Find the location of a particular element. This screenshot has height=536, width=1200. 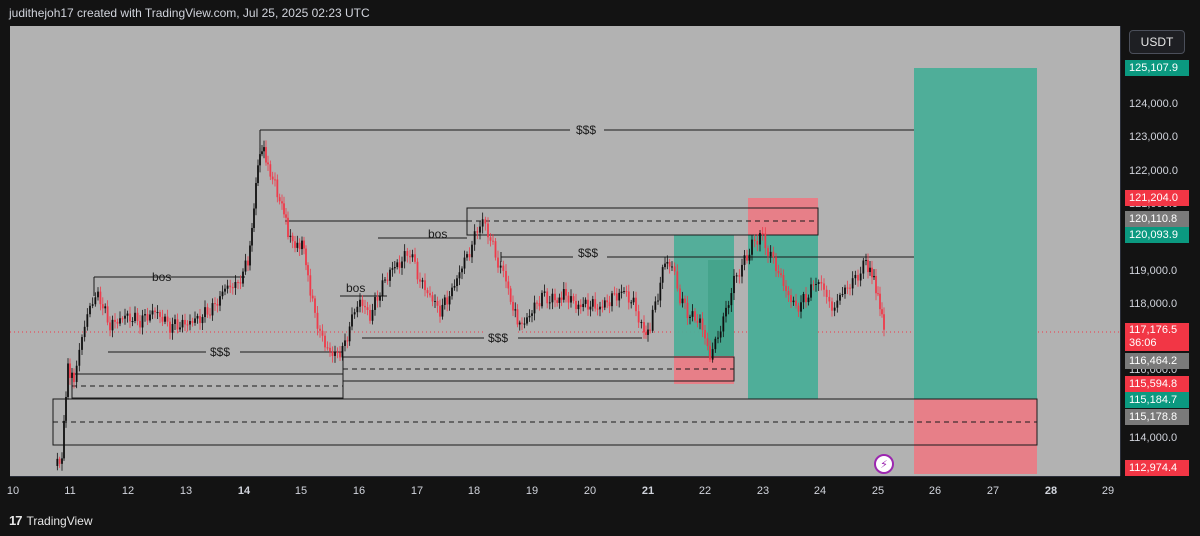

price-badge-level: 115,178.8 is located at coordinates (1157, 417).